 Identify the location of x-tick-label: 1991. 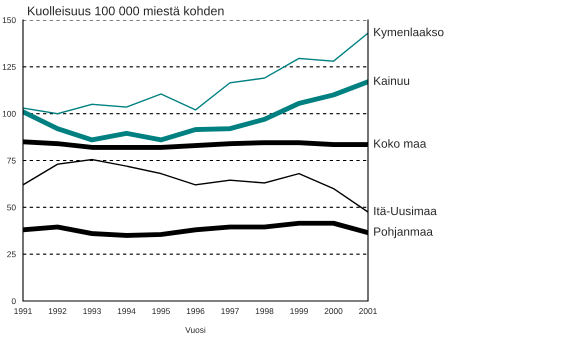
(23, 311).